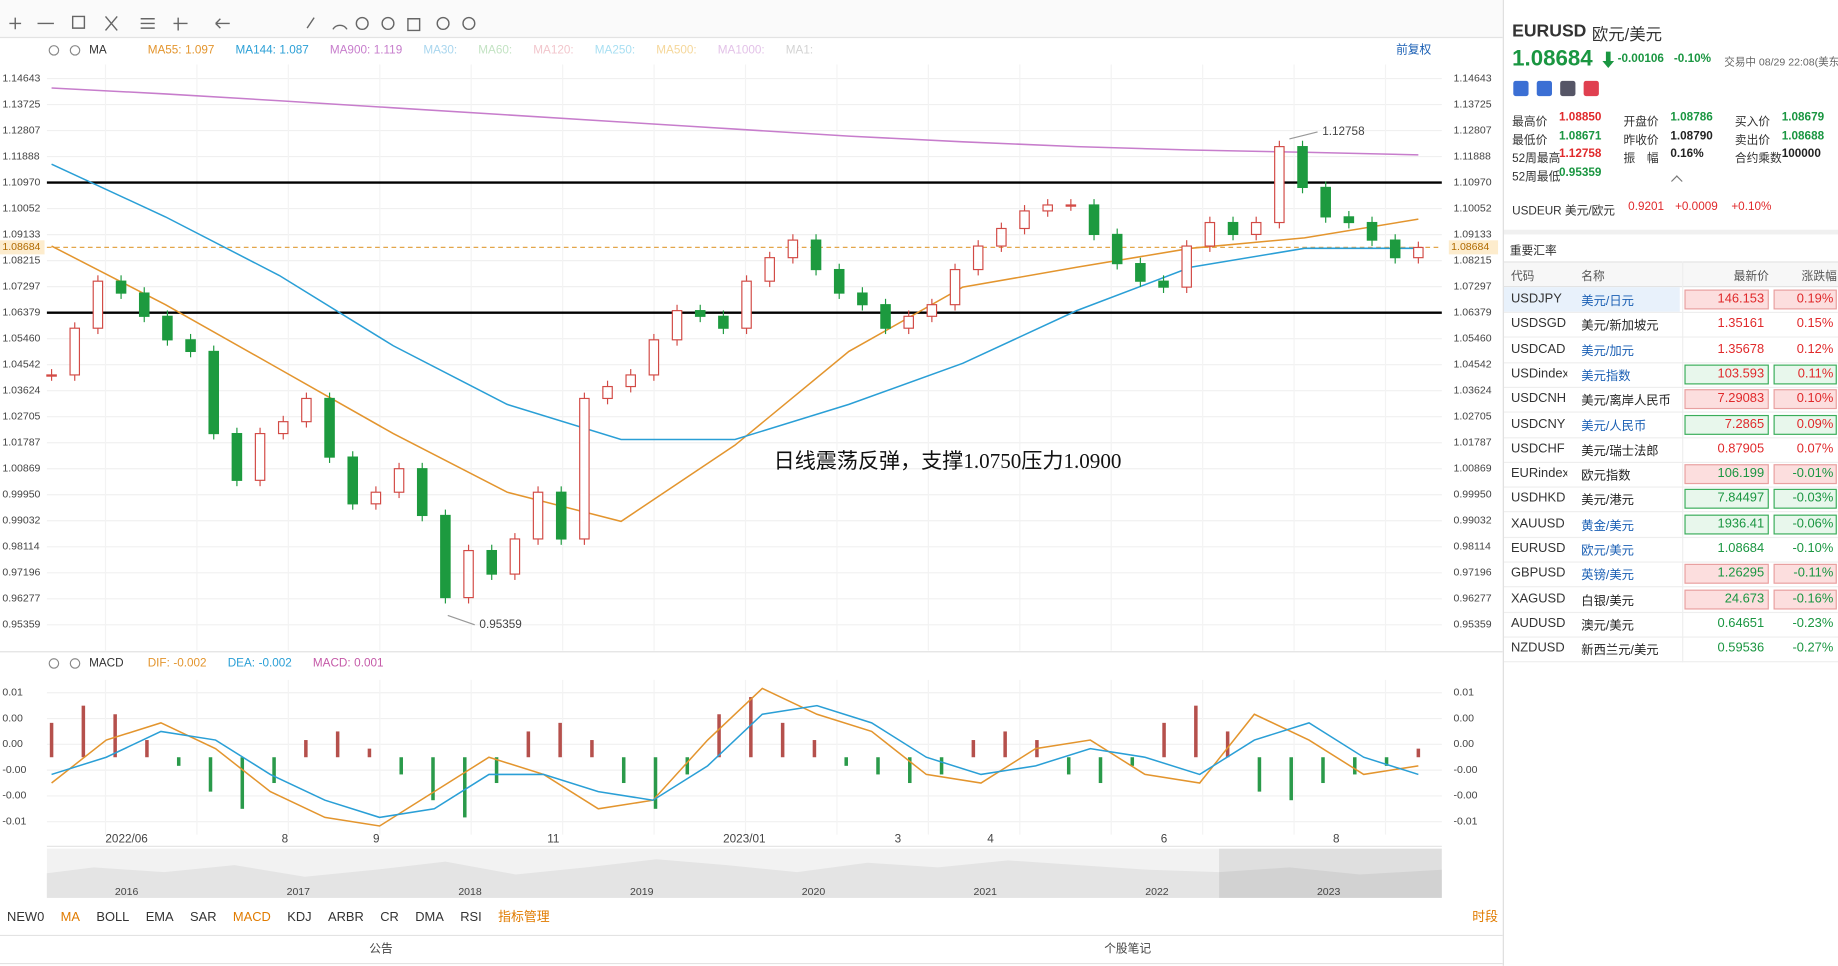  I want to click on stat-label: 最高价, so click(1530, 122).